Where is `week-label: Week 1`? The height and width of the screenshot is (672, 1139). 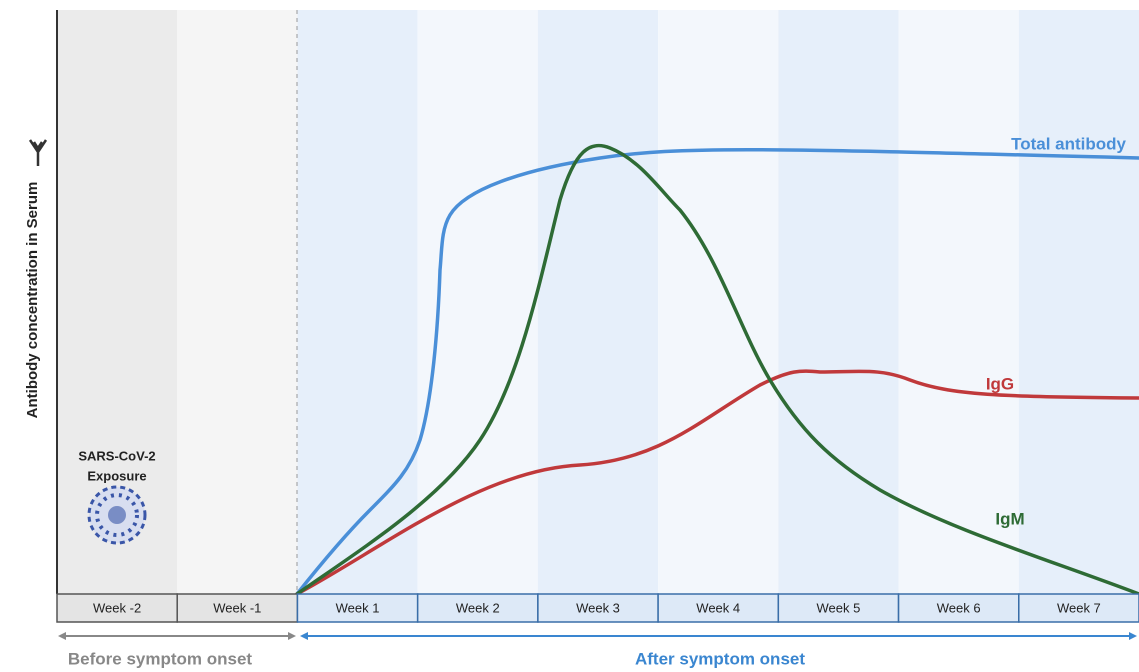
week-label: Week 1 is located at coordinates (358, 607).